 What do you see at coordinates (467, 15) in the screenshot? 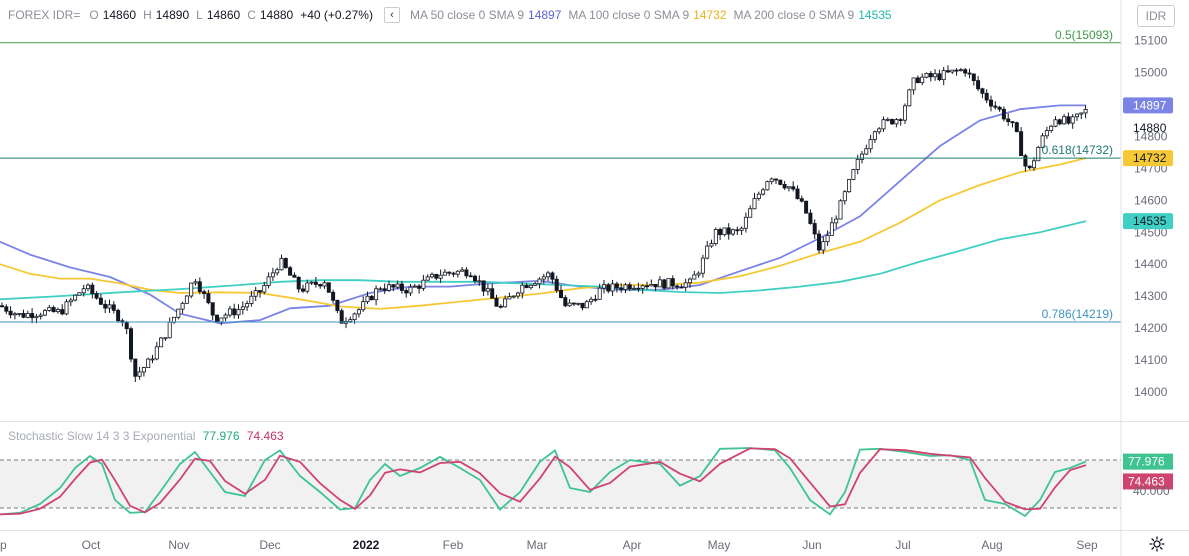
I see `ma50-label: MA 50 close 0 SMA 9` at bounding box center [467, 15].